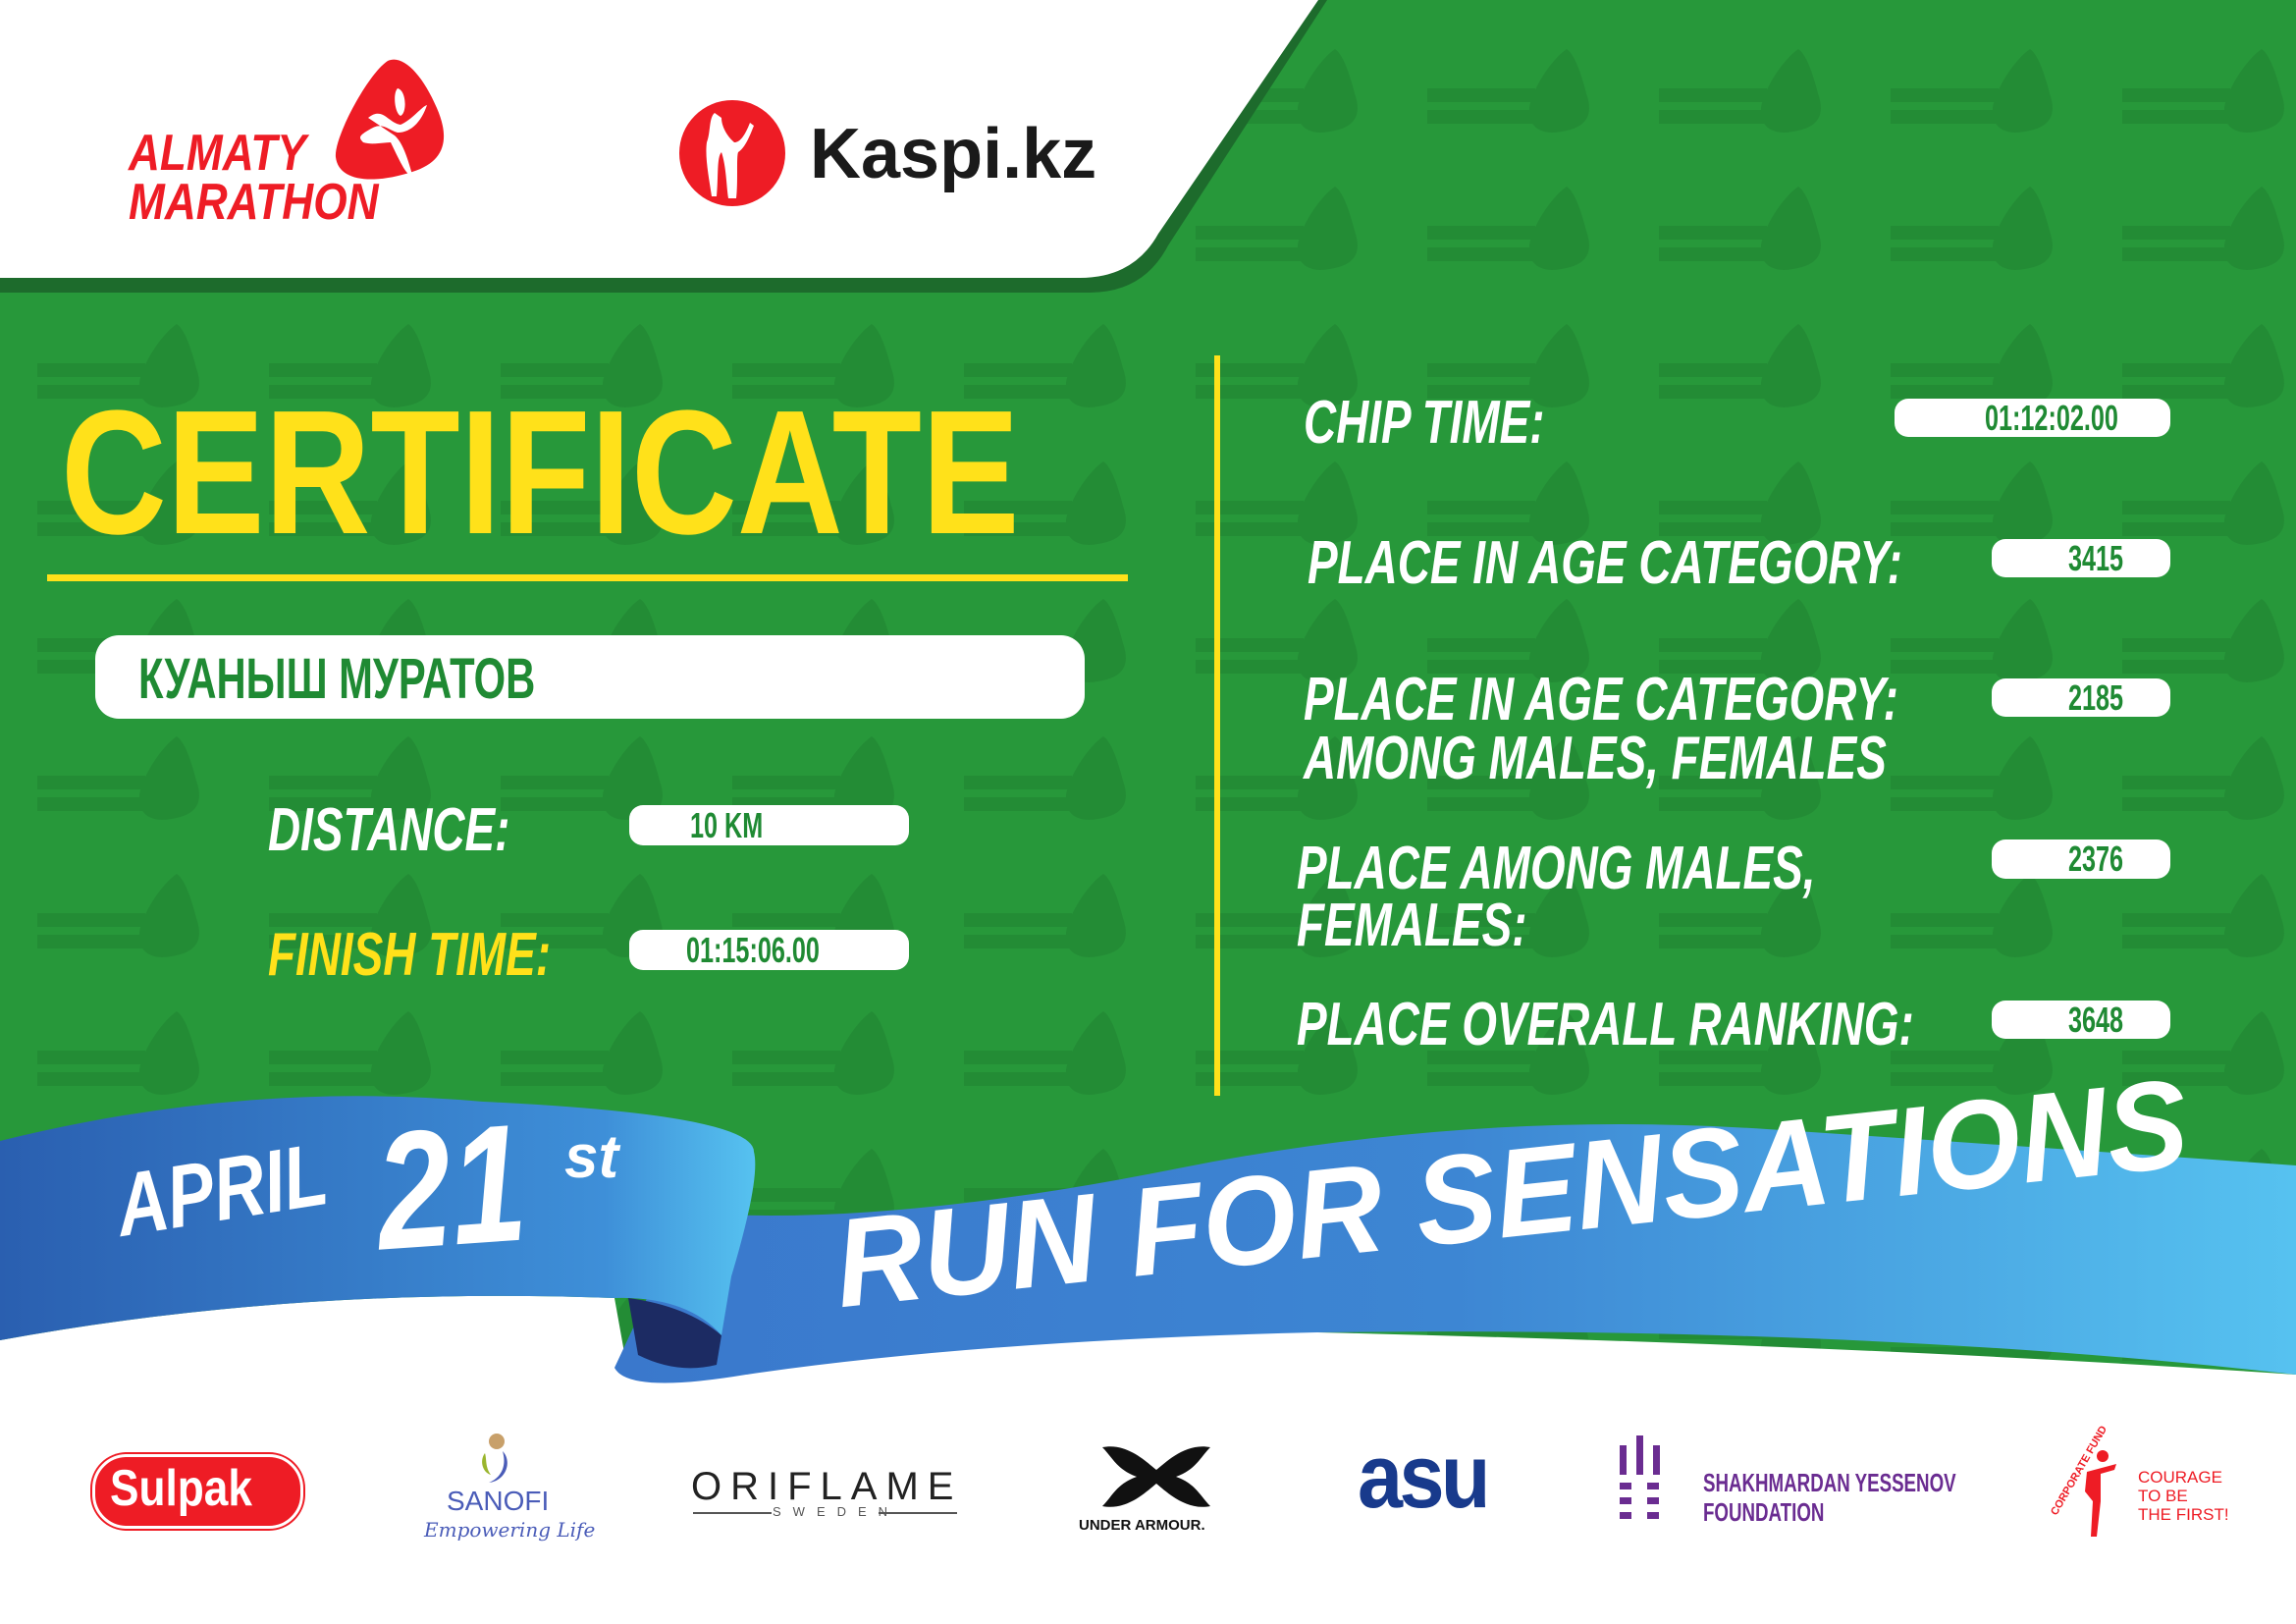 This screenshot has height=1624, width=2296. Describe the element at coordinates (1606, 1024) in the screenshot. I see `overall-label: PLACE OVERALL RANKING:` at that location.